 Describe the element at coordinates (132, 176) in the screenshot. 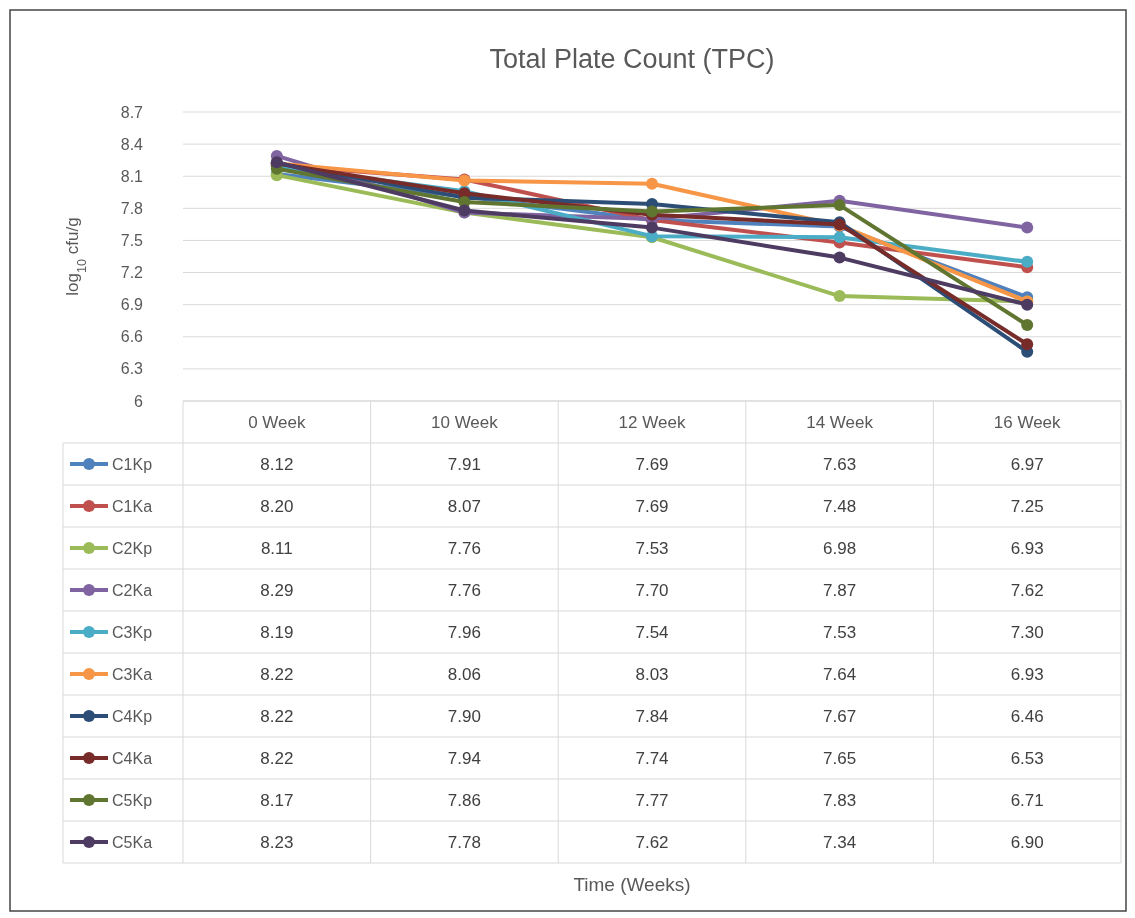

I see `y-tick-label: 8.1` at that location.